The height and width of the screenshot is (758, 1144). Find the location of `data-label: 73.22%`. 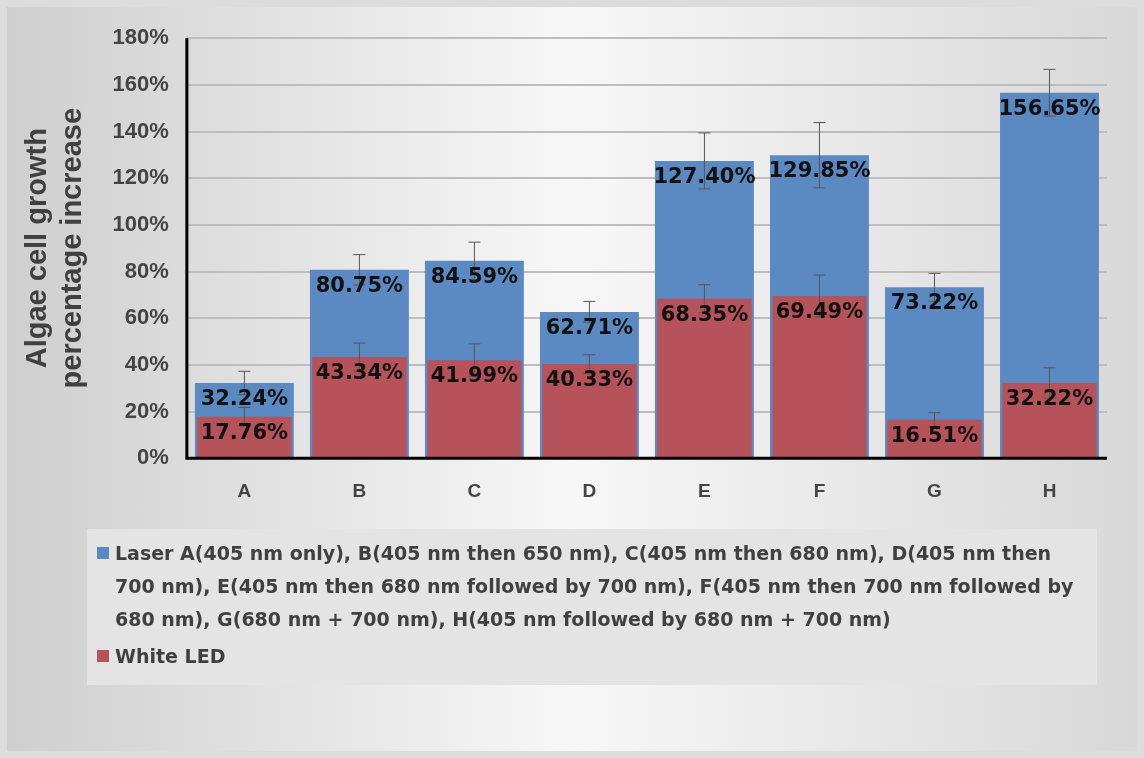

data-label: 73.22% is located at coordinates (934, 302).